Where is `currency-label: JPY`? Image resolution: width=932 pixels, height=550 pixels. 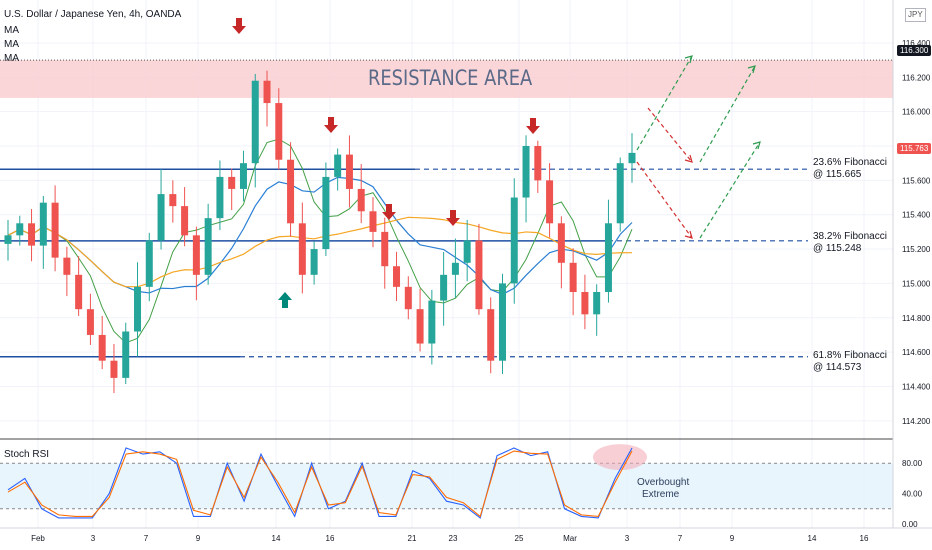
currency-label: JPY is located at coordinates (915, 15).